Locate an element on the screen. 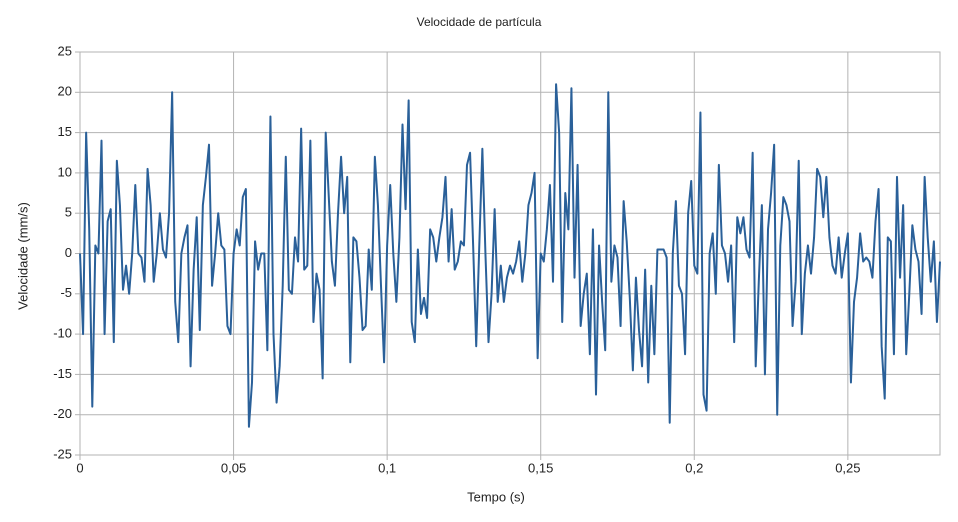 The height and width of the screenshot is (522, 958). y-tick-label: 25 is located at coordinates (65, 50).